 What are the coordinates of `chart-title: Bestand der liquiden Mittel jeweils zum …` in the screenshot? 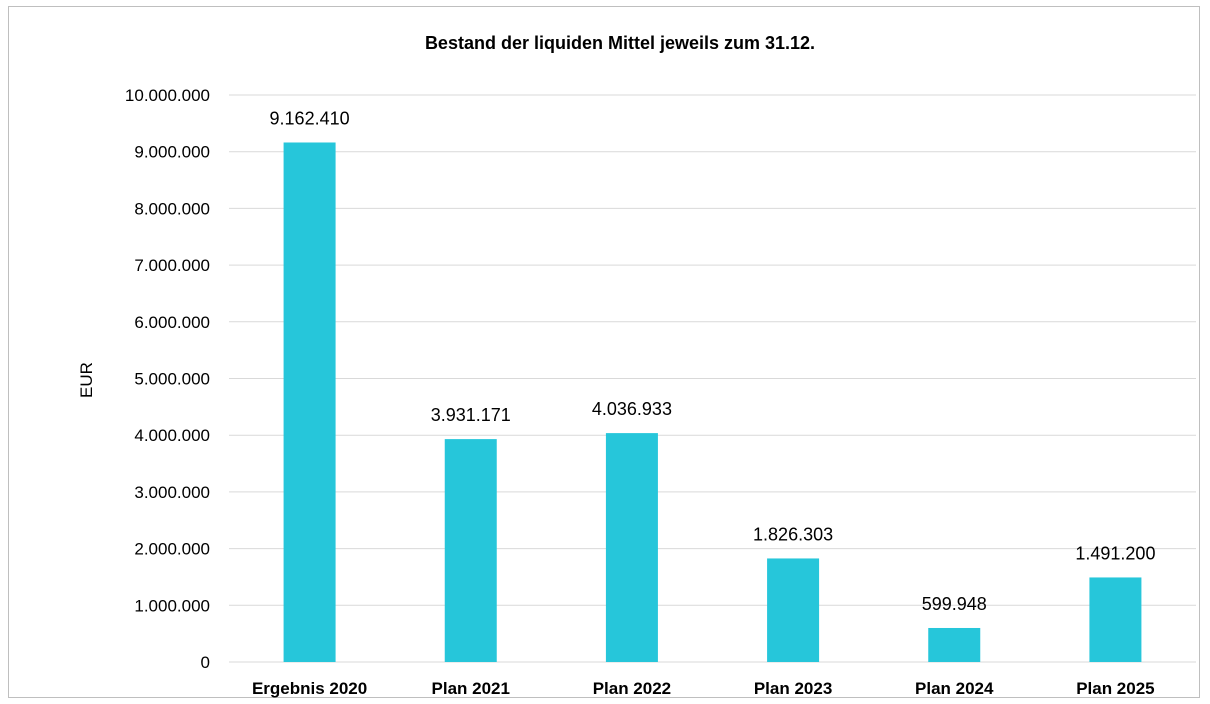 It's located at (620, 43).